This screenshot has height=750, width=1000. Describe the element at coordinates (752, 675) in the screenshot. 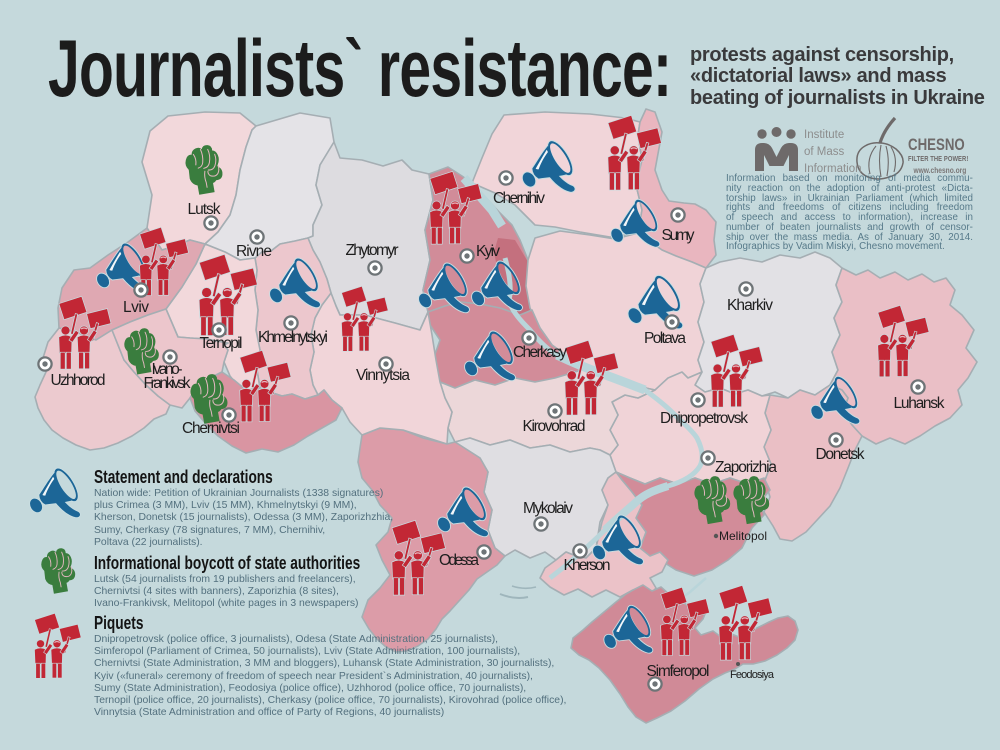

I see `svg-text: Feodosiya` at that location.